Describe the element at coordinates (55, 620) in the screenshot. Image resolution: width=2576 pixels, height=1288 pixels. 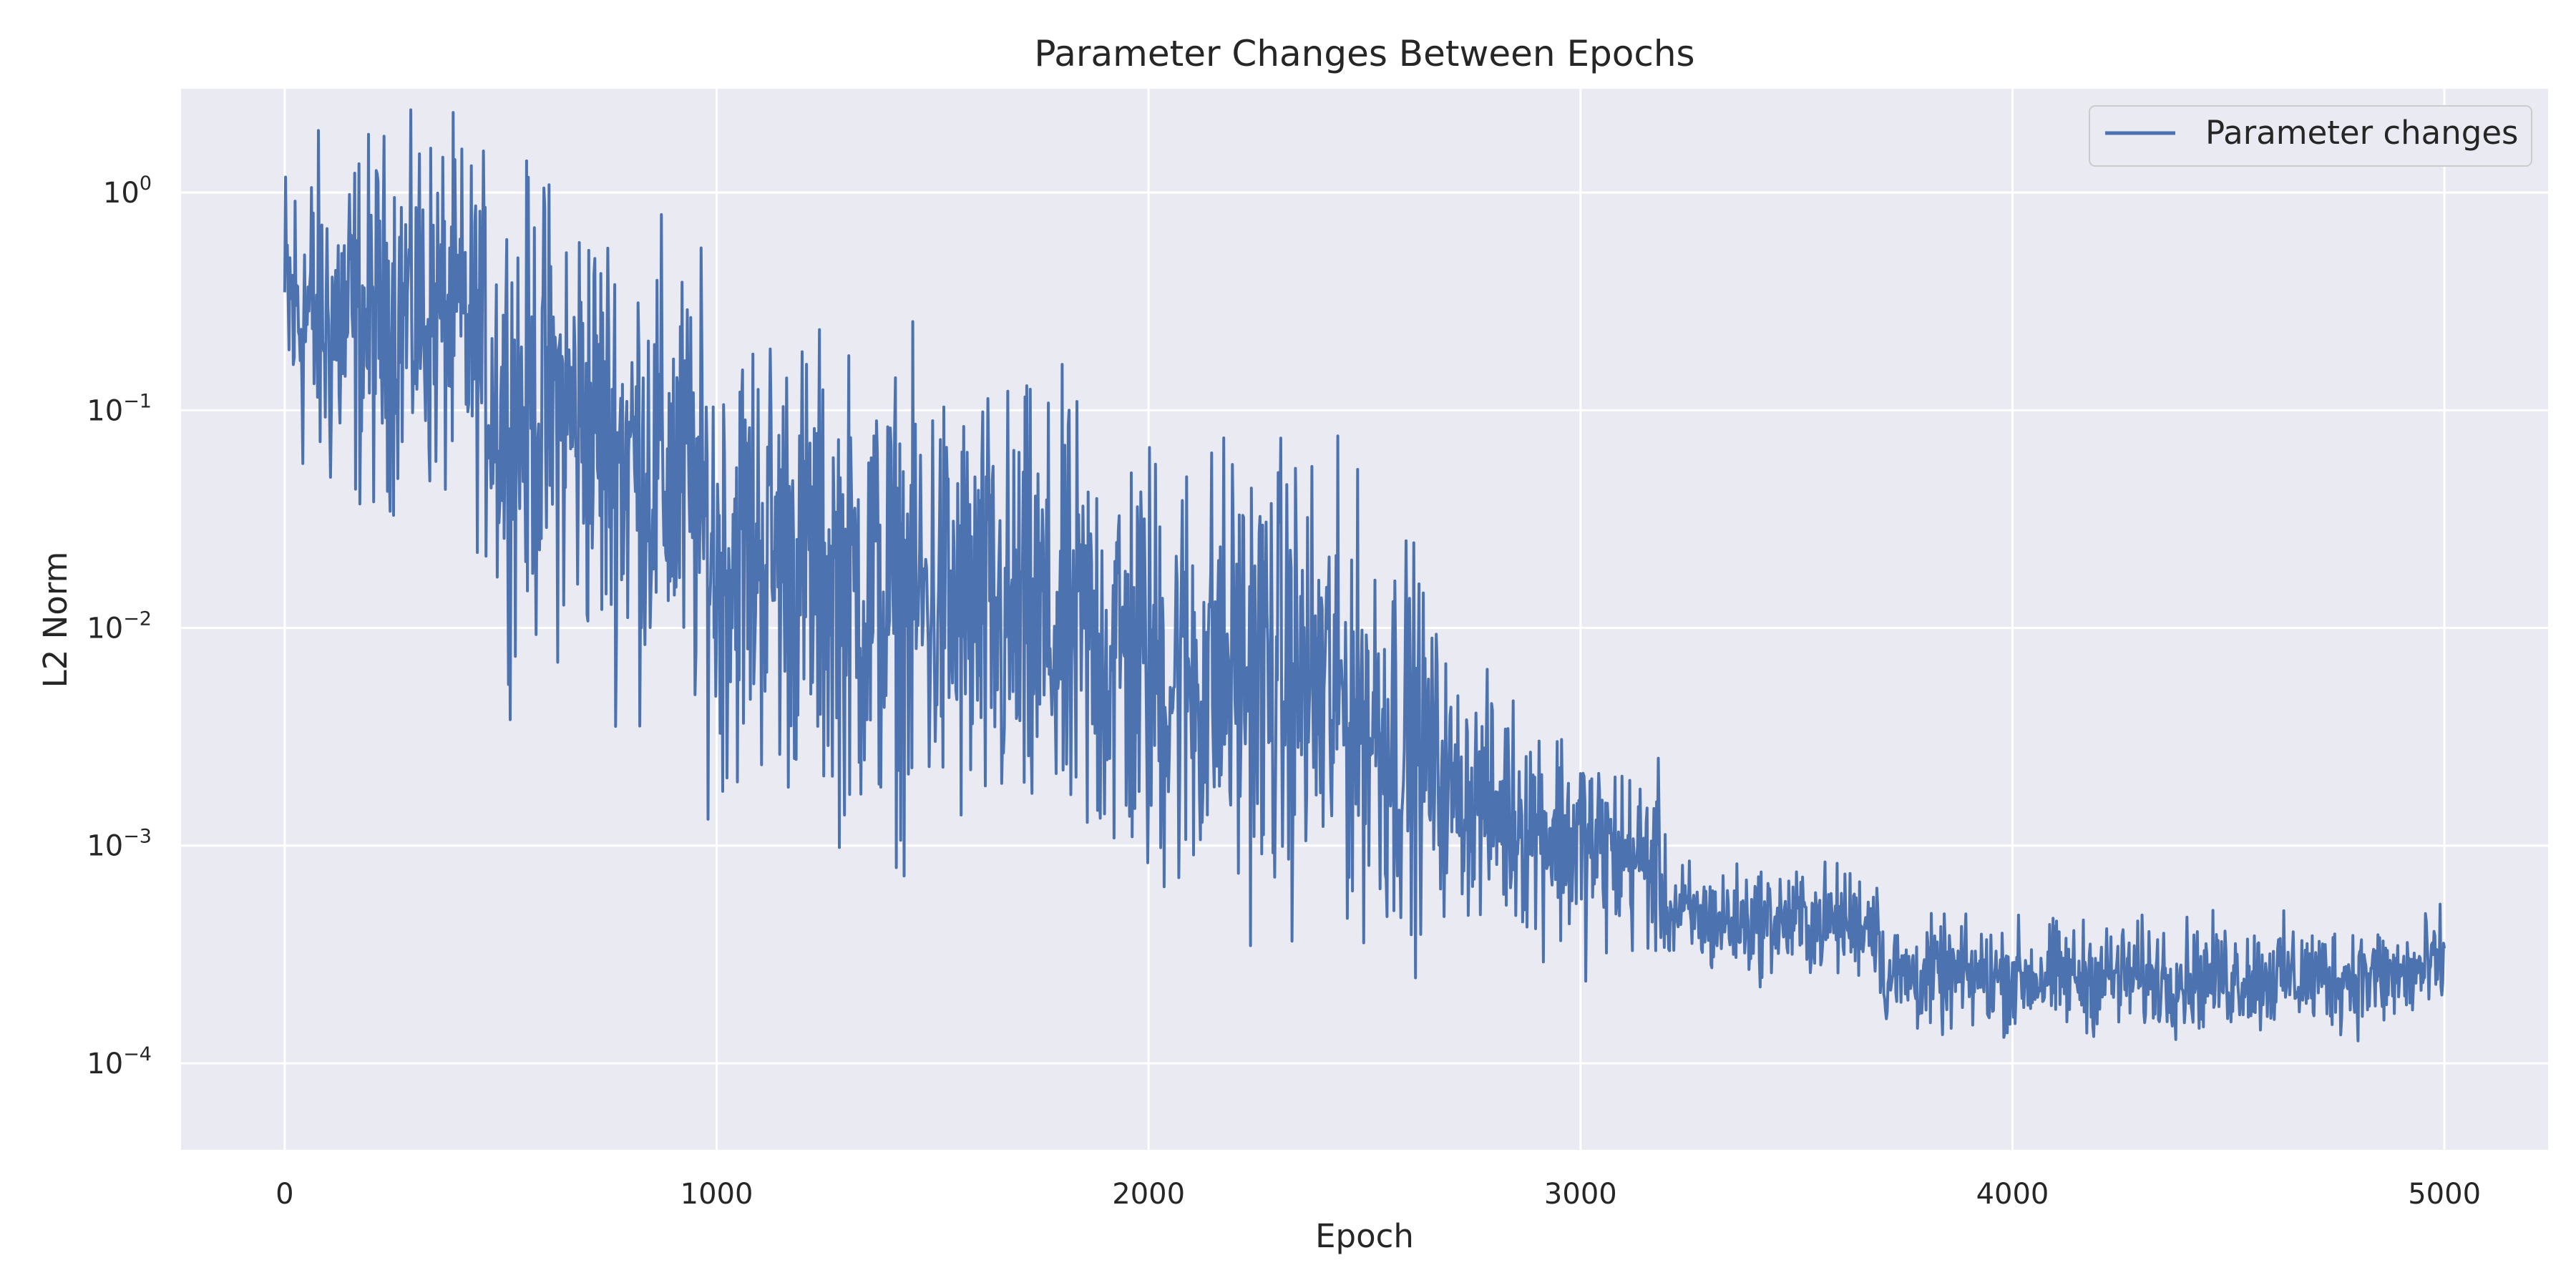
I see `y-axis-label: L2 Norm` at that location.